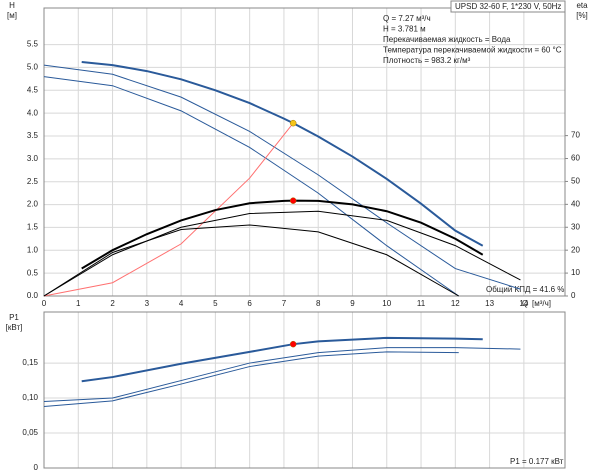 Image resolution: width=600 pixels, height=474 pixels. What do you see at coordinates (30, 362) in the screenshot?
I see `y-tick-label: 0,15` at bounding box center [30, 362].